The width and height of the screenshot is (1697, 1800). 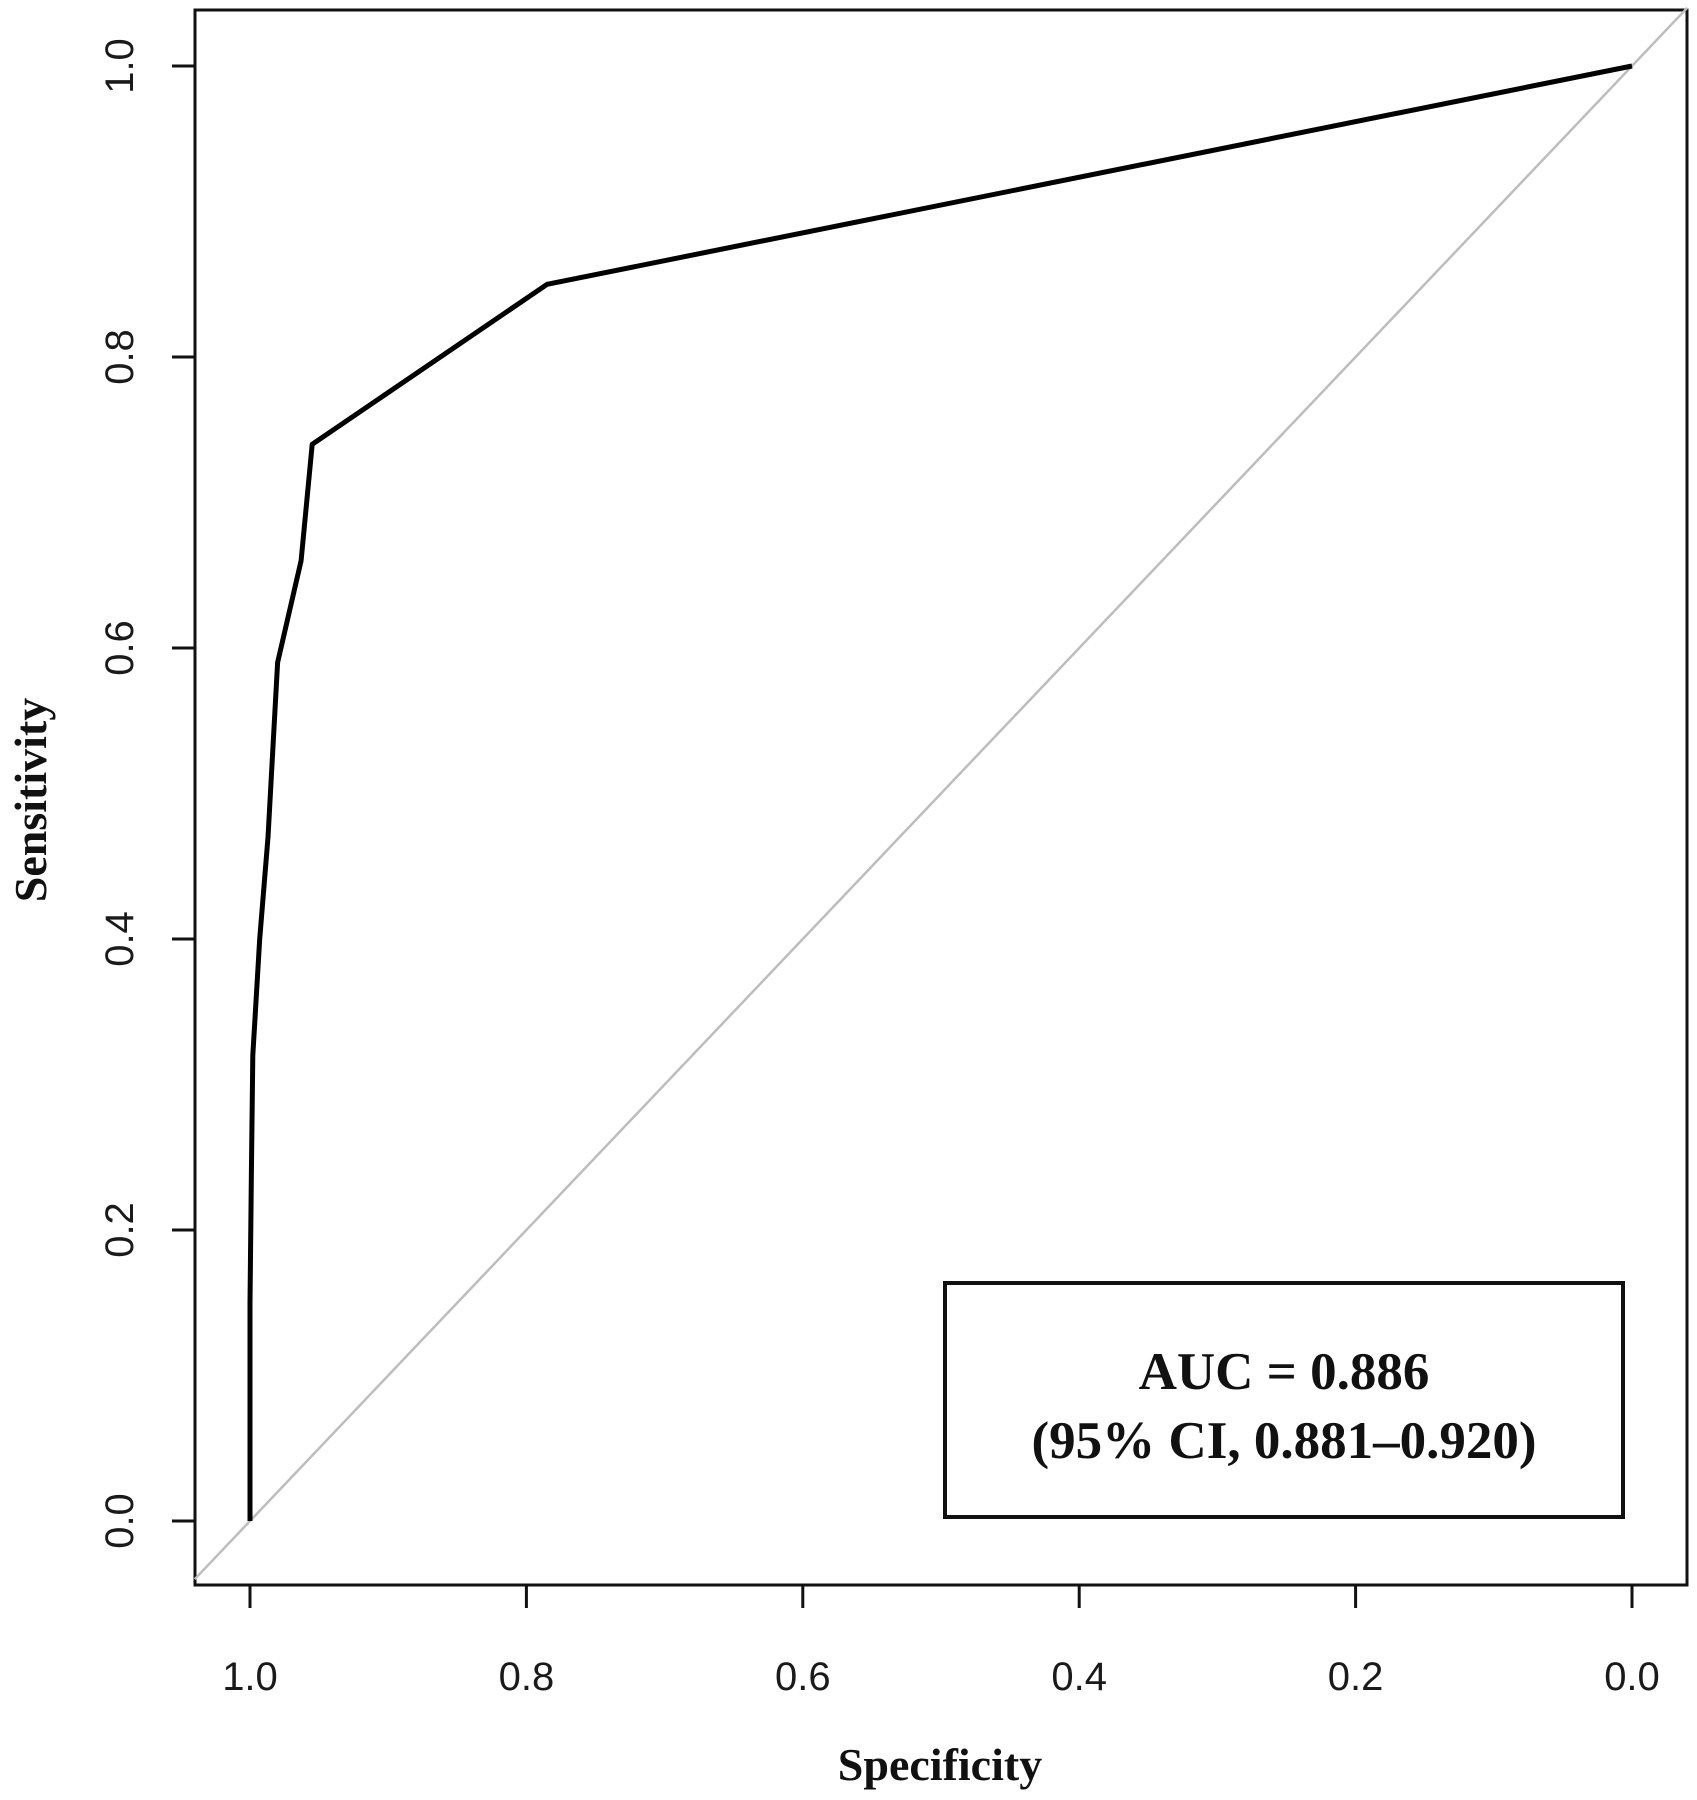 What do you see at coordinates (1284, 1372) in the screenshot?
I see `auc-value-text: AUC = 0.886` at bounding box center [1284, 1372].